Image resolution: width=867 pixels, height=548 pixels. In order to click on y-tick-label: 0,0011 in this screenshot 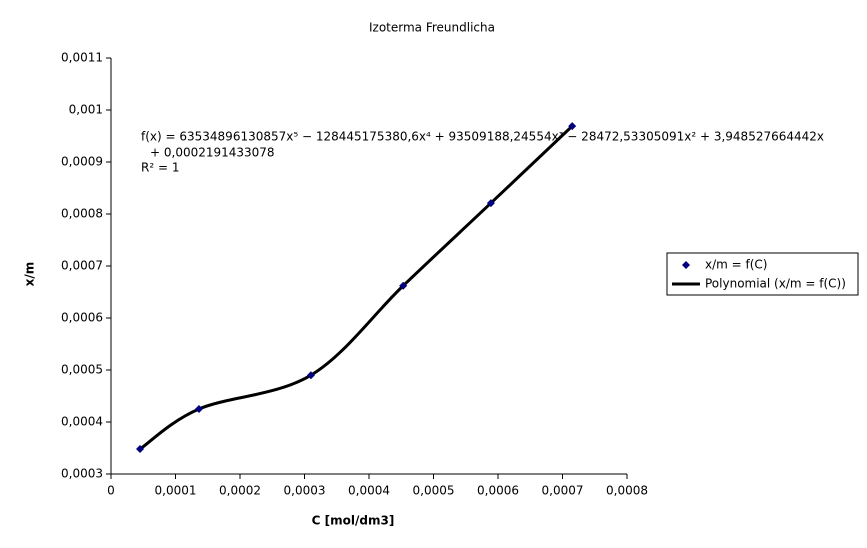, I will do `click(82, 58)`.